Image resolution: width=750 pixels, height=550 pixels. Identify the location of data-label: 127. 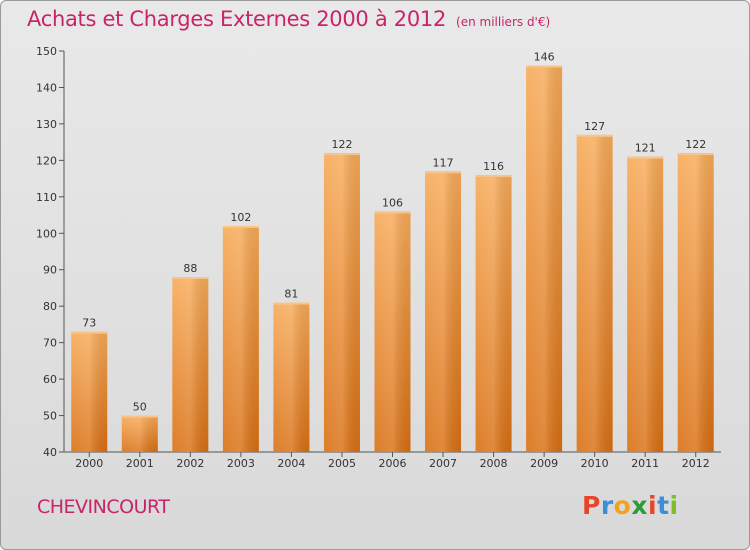
(594, 126).